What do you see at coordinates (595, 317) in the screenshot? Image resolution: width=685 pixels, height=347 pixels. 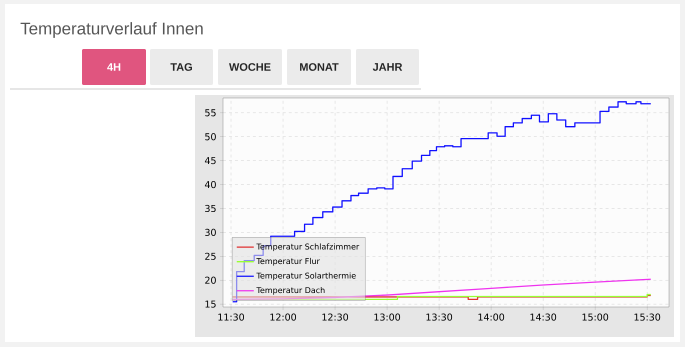 I see `x-tick-label: 15:00` at bounding box center [595, 317].